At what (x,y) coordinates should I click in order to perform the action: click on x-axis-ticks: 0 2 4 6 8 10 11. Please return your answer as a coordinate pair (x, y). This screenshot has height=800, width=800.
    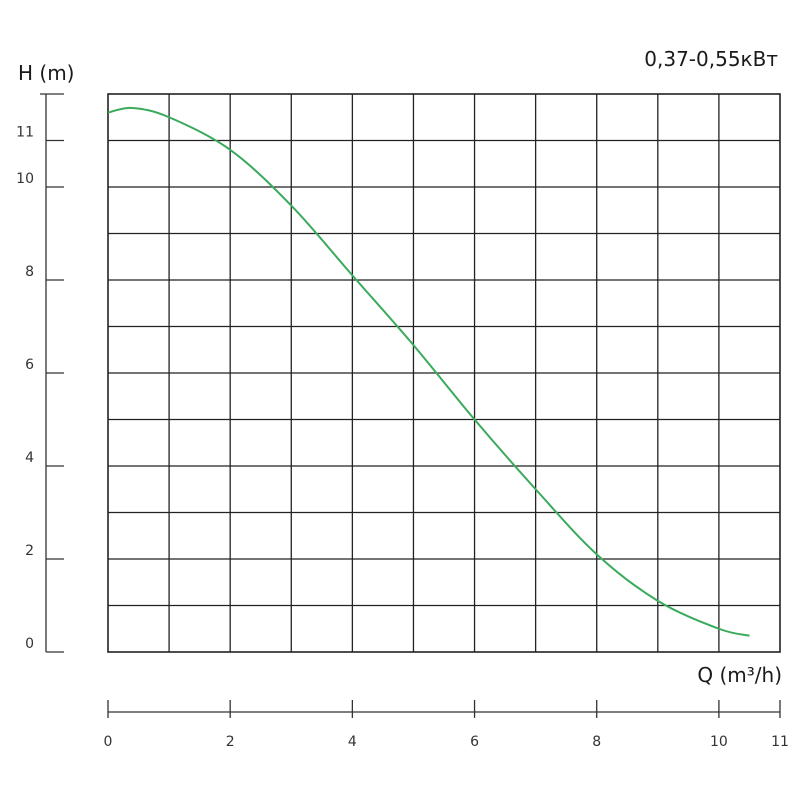
    Looking at the image, I should click on (446, 725).